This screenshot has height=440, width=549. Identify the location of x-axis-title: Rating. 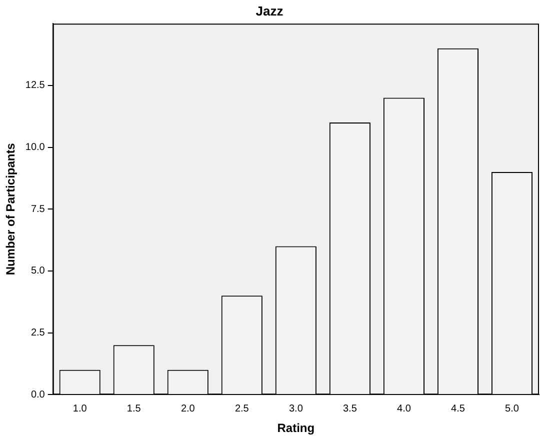
(296, 428).